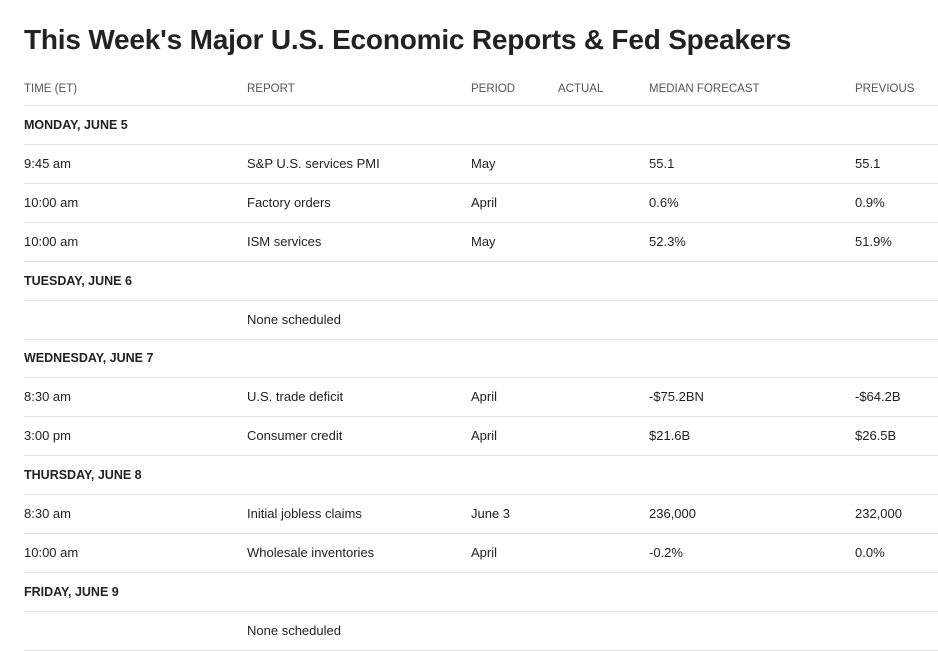 The height and width of the screenshot is (651, 938). What do you see at coordinates (295, 397) in the screenshot?
I see `report-cell: U.S. trade deficit` at bounding box center [295, 397].